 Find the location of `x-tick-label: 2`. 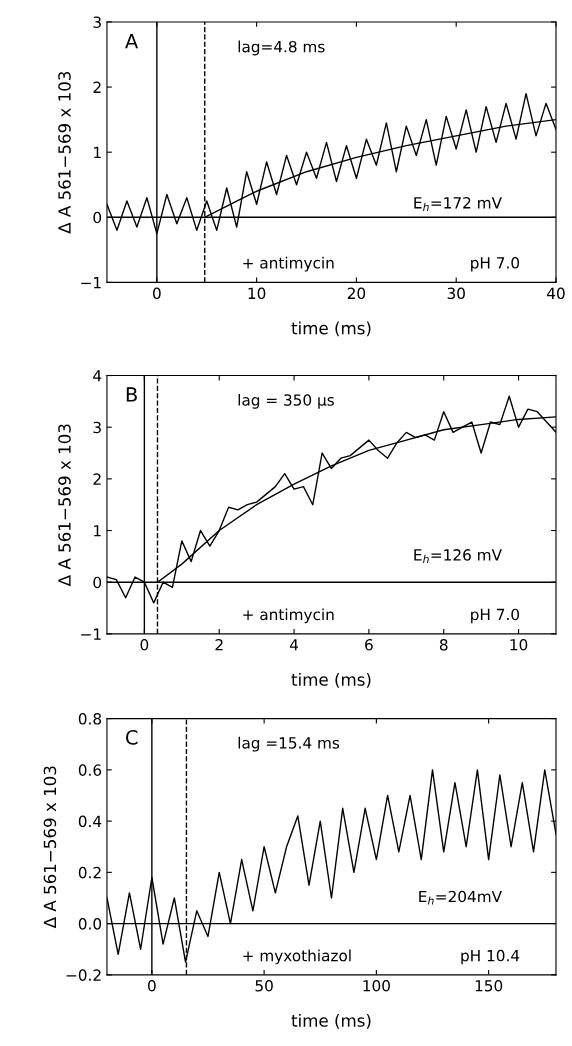

x-tick-label: 2 is located at coordinates (219, 645).